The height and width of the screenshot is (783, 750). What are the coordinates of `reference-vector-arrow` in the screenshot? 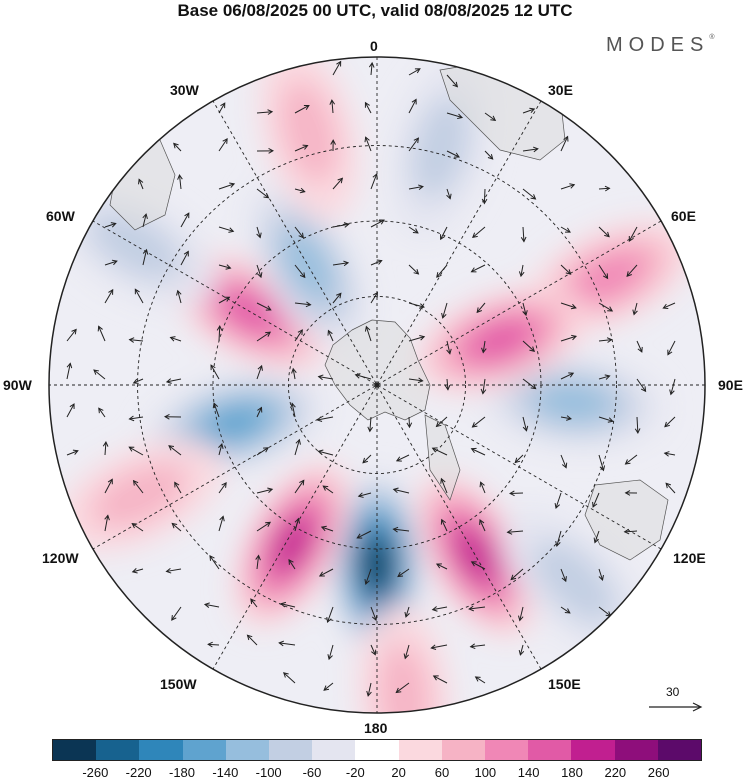 It's located at (676, 707).